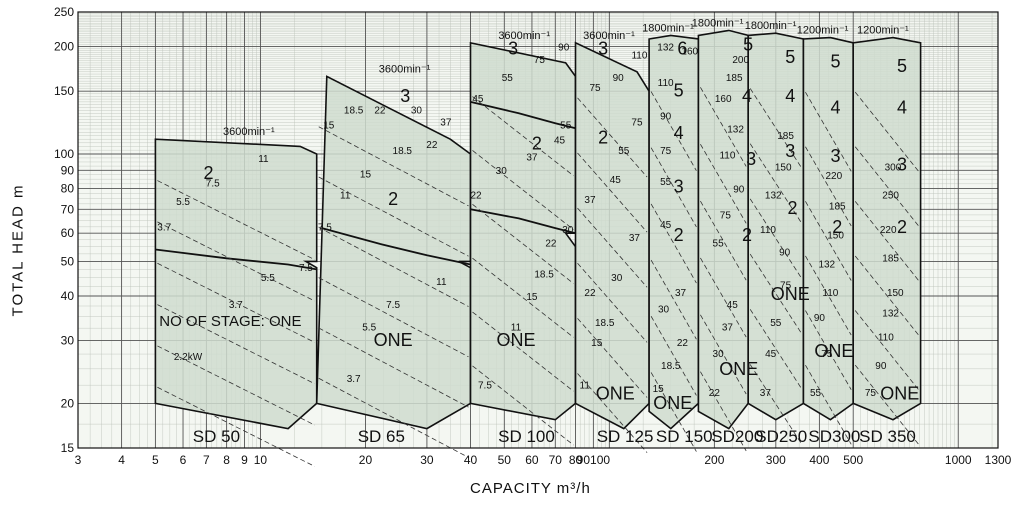 The image size is (1024, 505). Describe the element at coordinates (441, 282) in the screenshot. I see `power-label: 11` at that location.